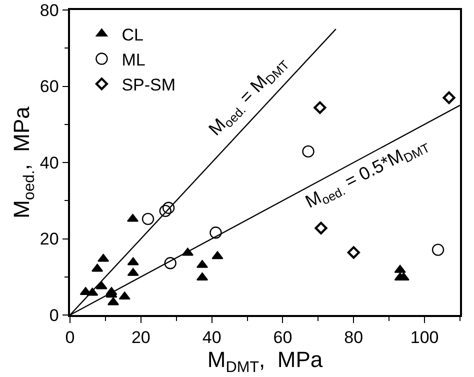 This screenshot has height=377, width=474. I want to click on y-tick-label: 0, so click(54, 315).